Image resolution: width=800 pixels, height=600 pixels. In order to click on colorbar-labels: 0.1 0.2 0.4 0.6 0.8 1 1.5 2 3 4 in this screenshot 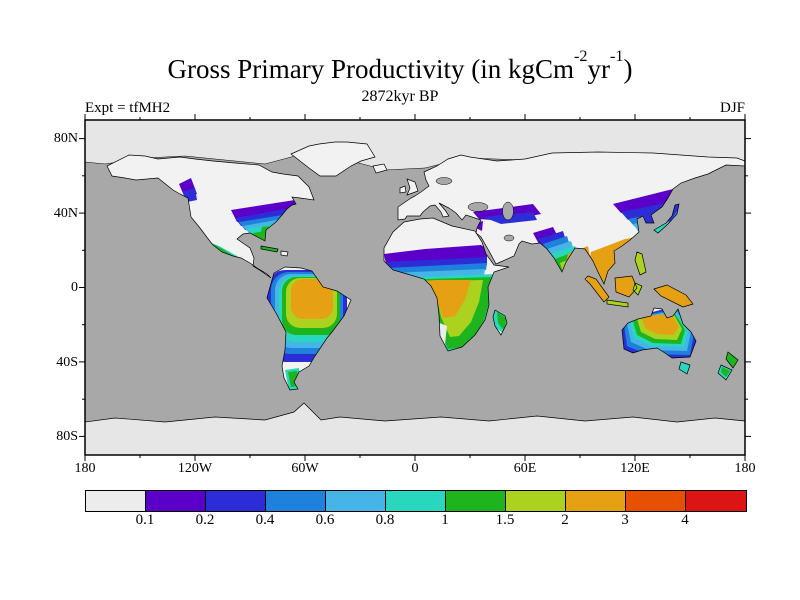, I will do `click(415, 522)`.